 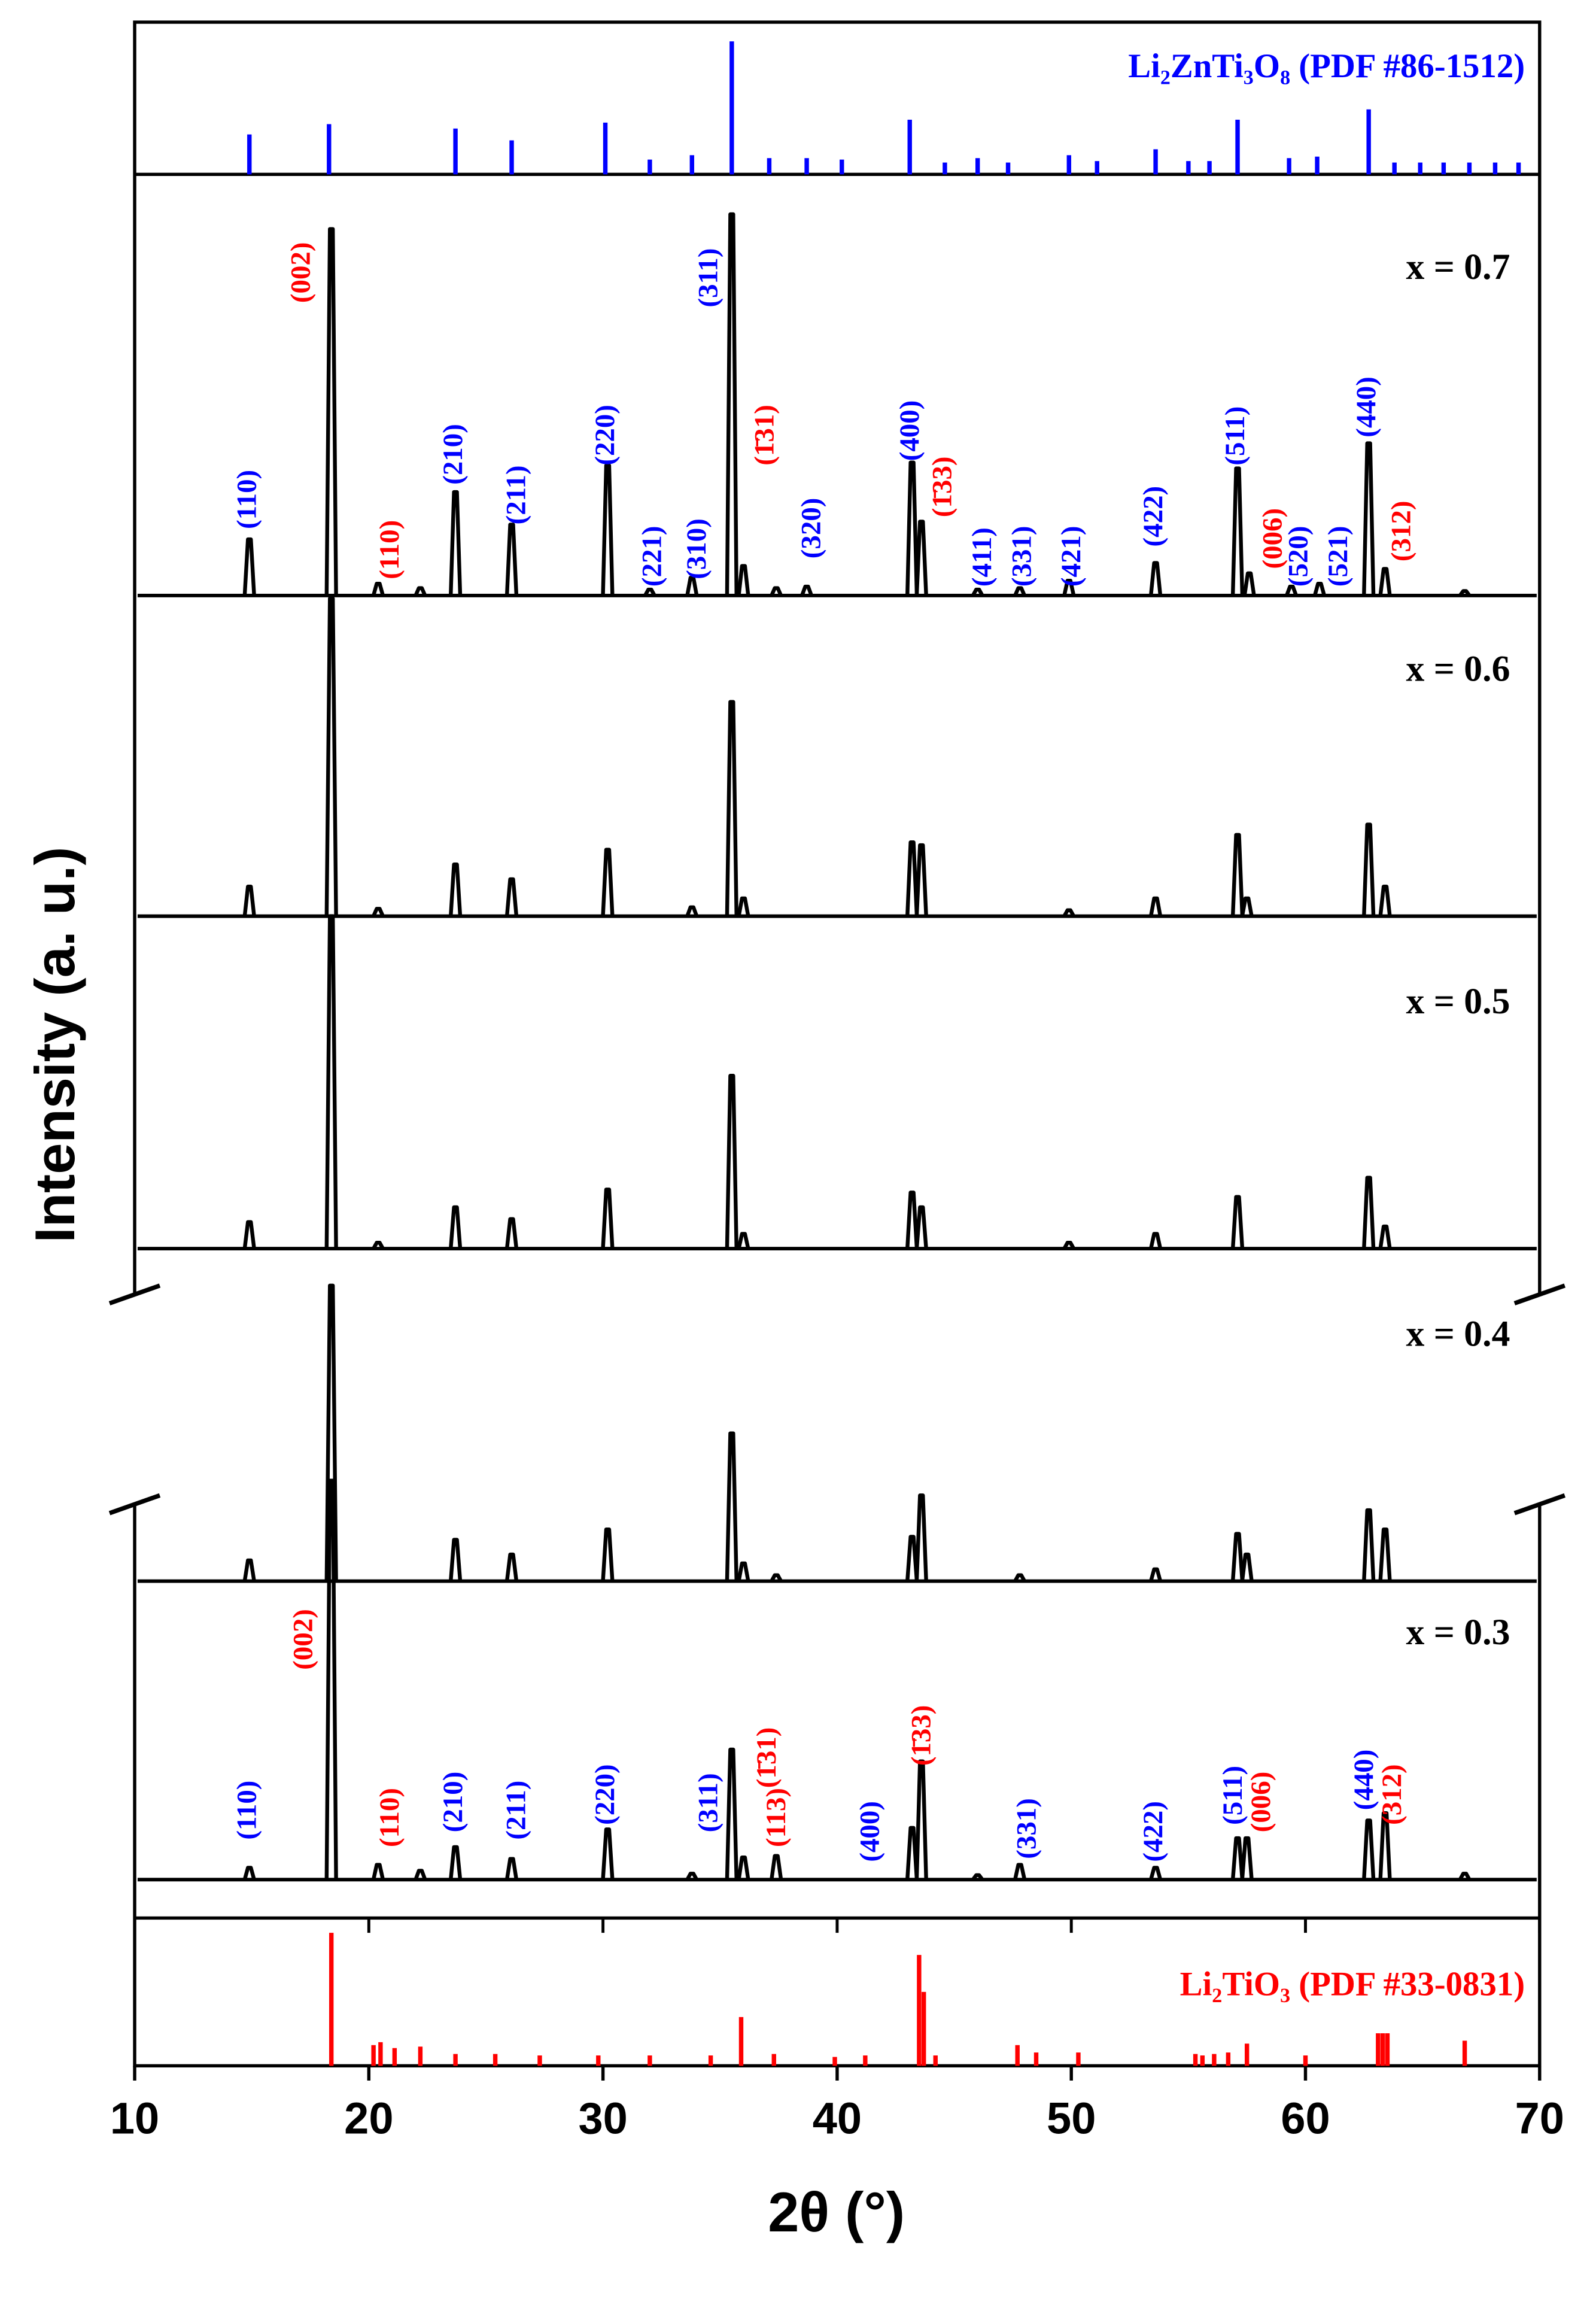 I want to click on hkl-label: (211), so click(x=517, y=1810).